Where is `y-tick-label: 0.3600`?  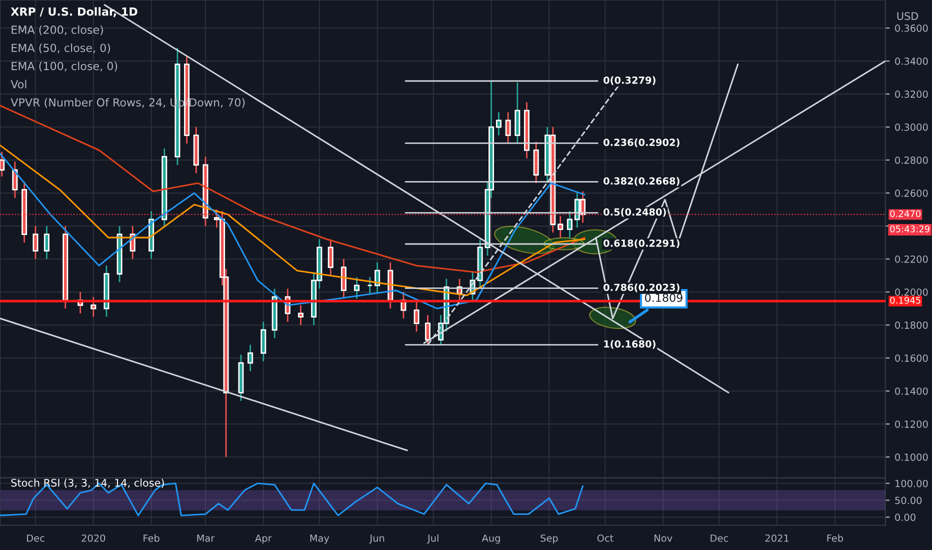
y-tick-label: 0.3600 is located at coordinates (911, 28).